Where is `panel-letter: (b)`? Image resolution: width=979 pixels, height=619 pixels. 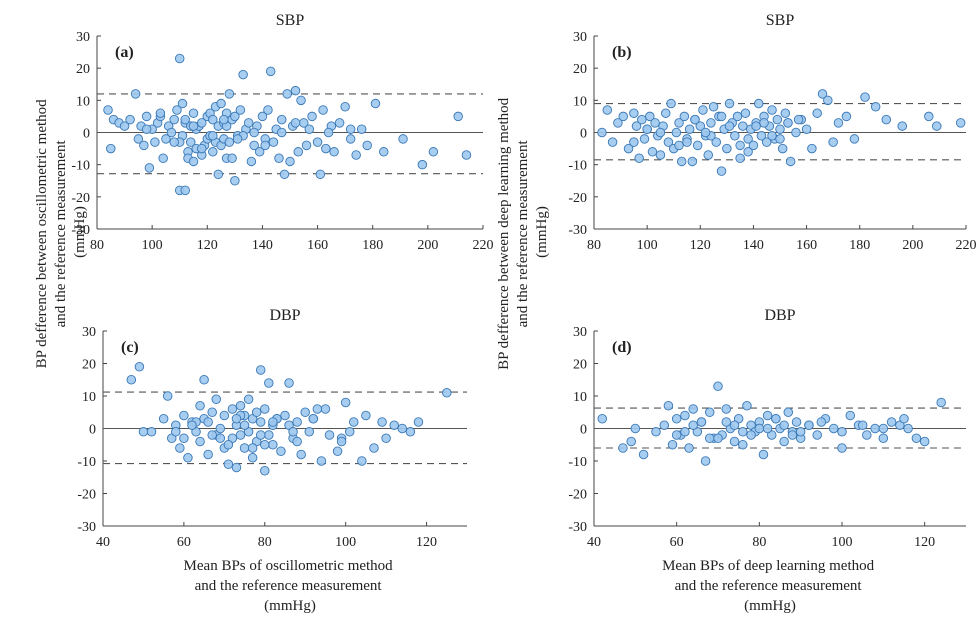
panel-letter: (b) is located at coordinates (622, 52).